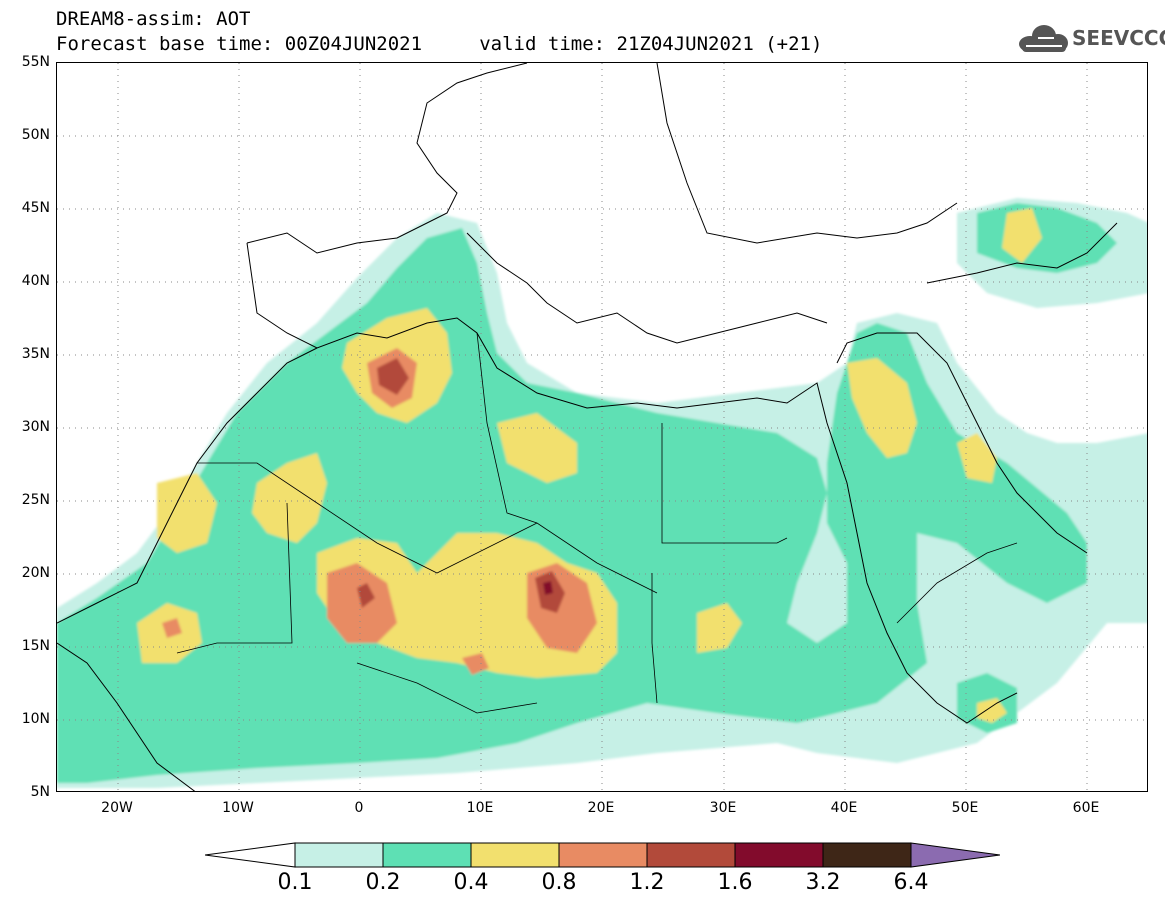 This screenshot has width=1165, height=905. I want to click on lat-label: 50N, so click(35, 135).